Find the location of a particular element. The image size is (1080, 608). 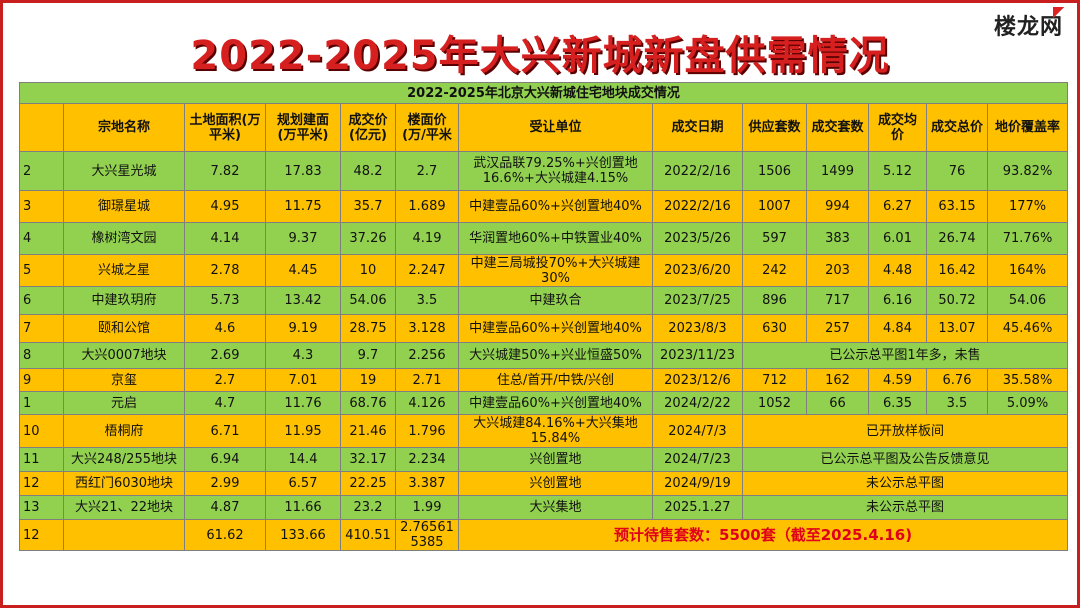

row-name: 梧桐府 is located at coordinates (124, 431).